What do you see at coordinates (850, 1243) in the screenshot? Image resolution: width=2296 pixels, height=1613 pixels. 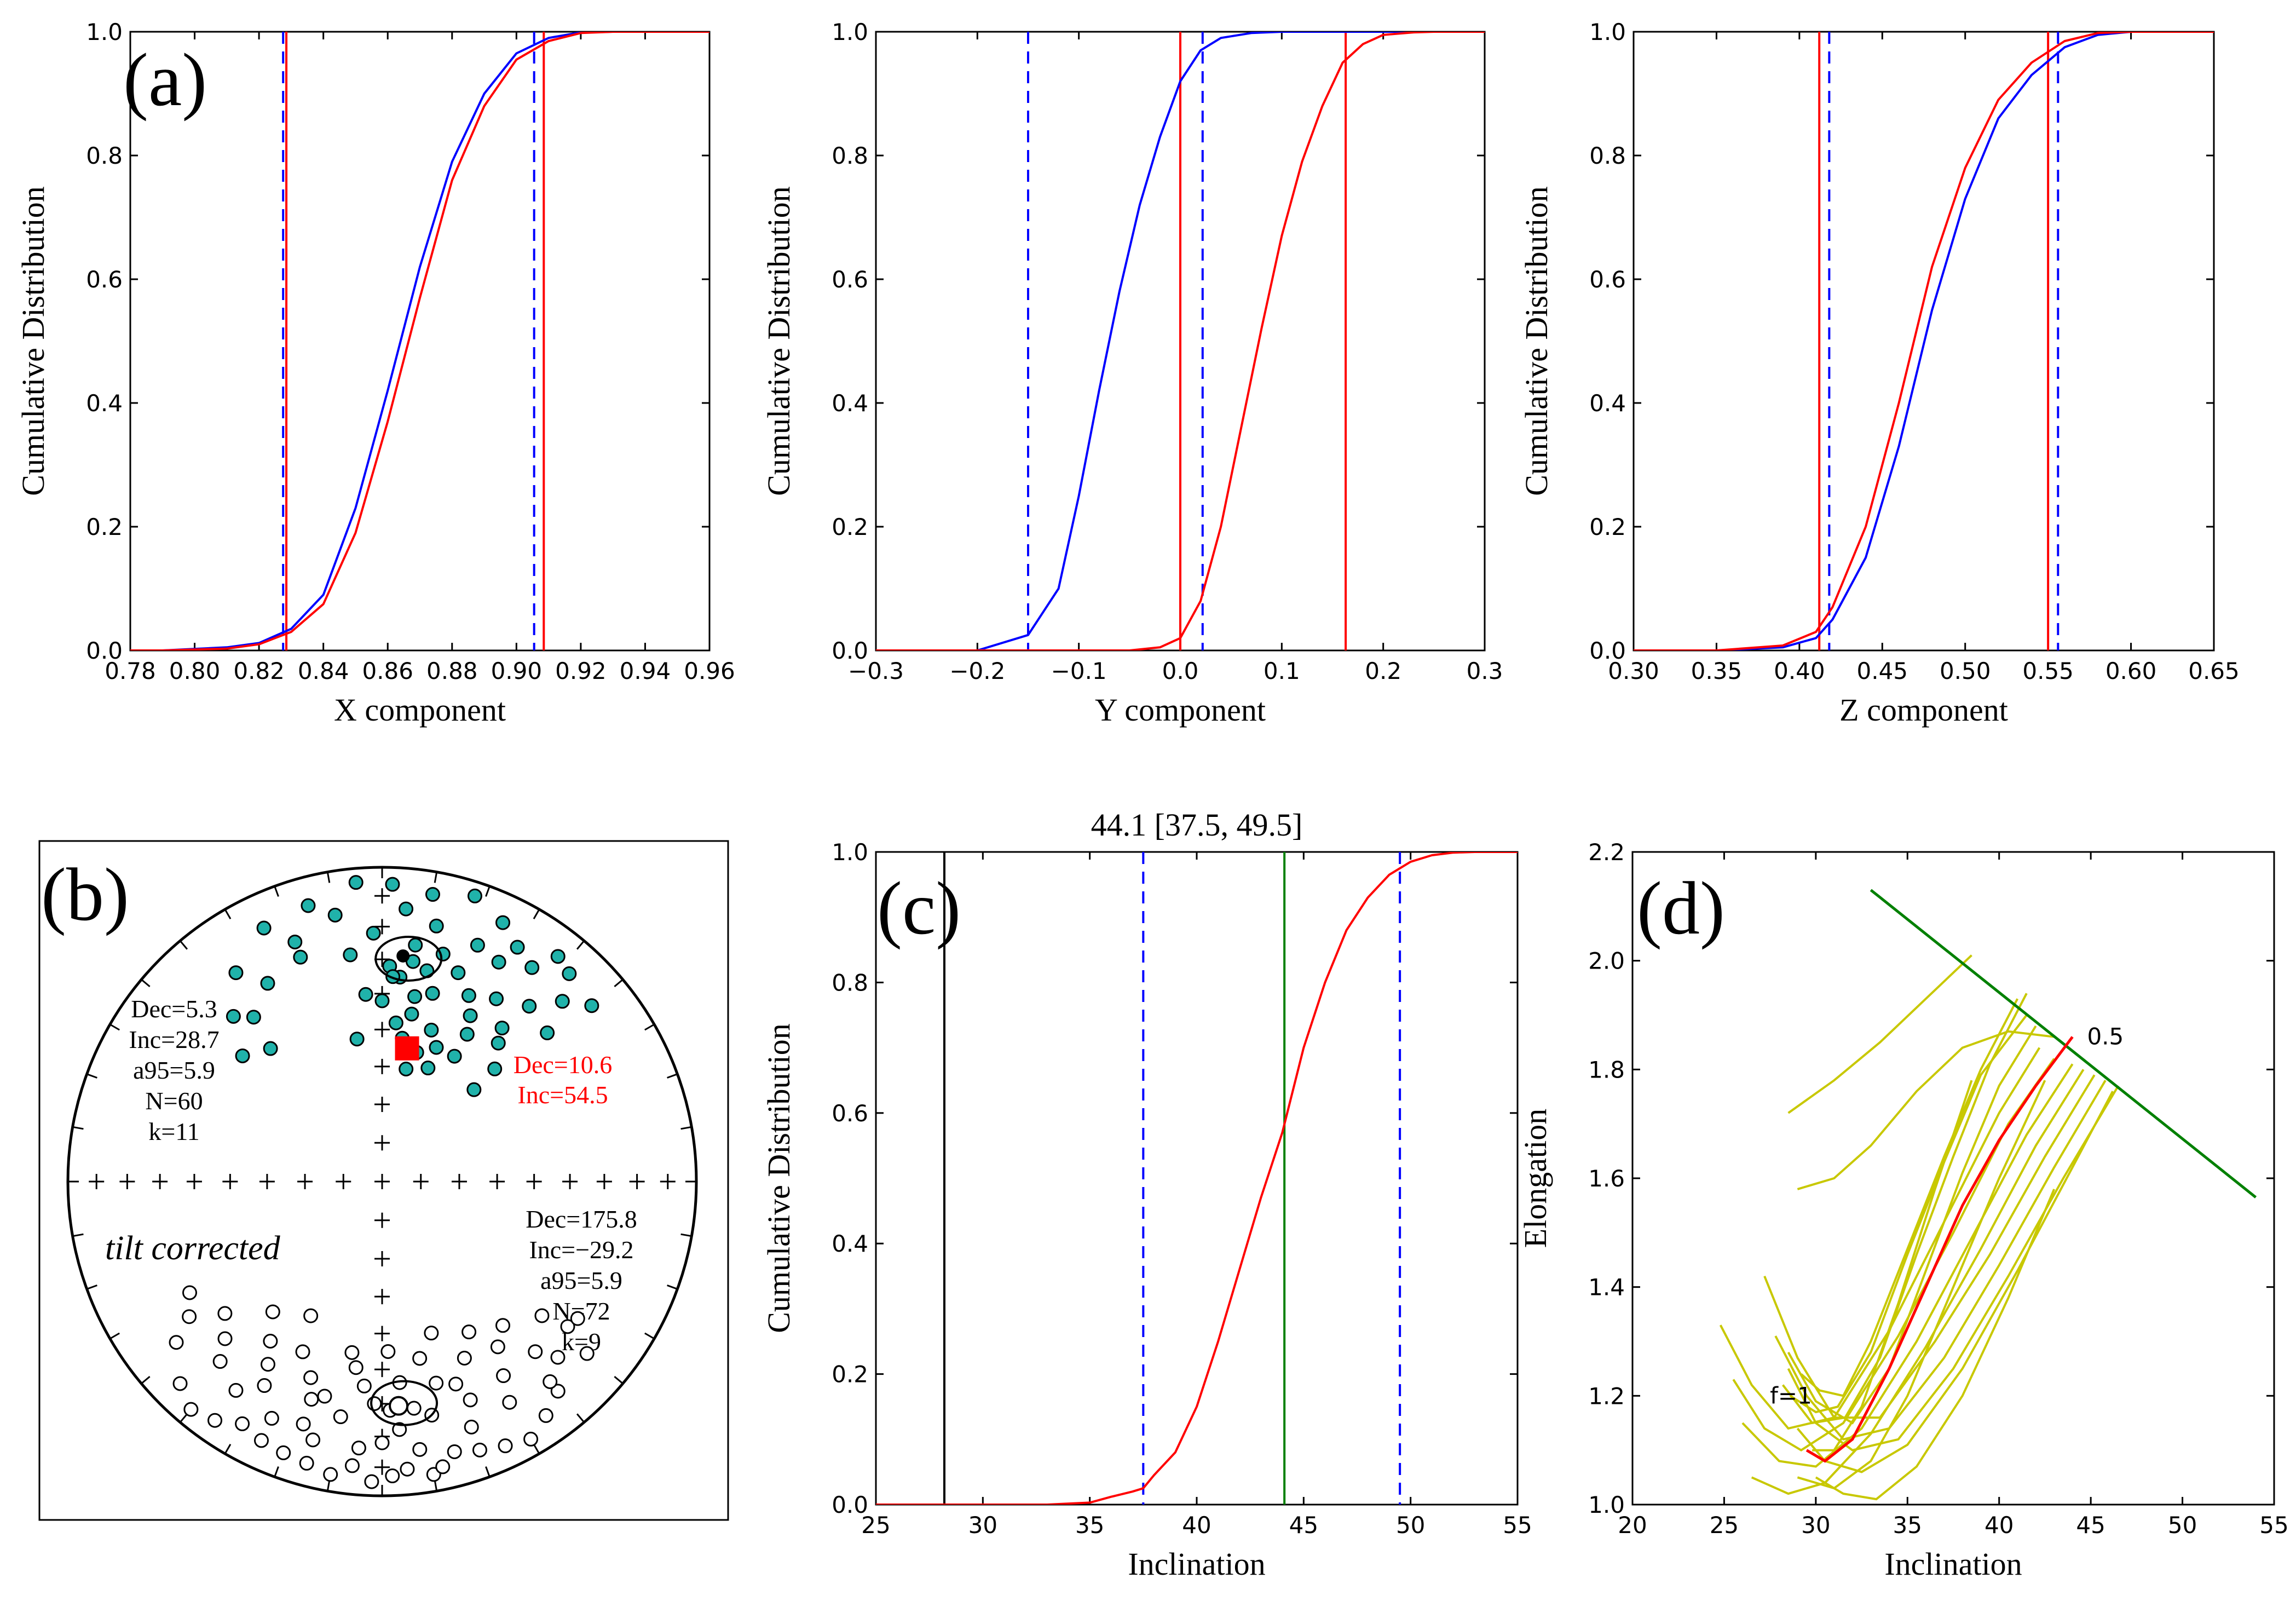 I see `y-tick-label: 0.4` at bounding box center [850, 1243].